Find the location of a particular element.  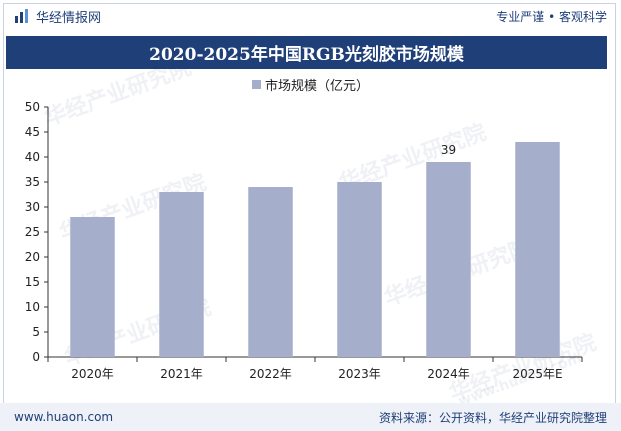

y-tick-label: 25 is located at coordinates (32, 232).